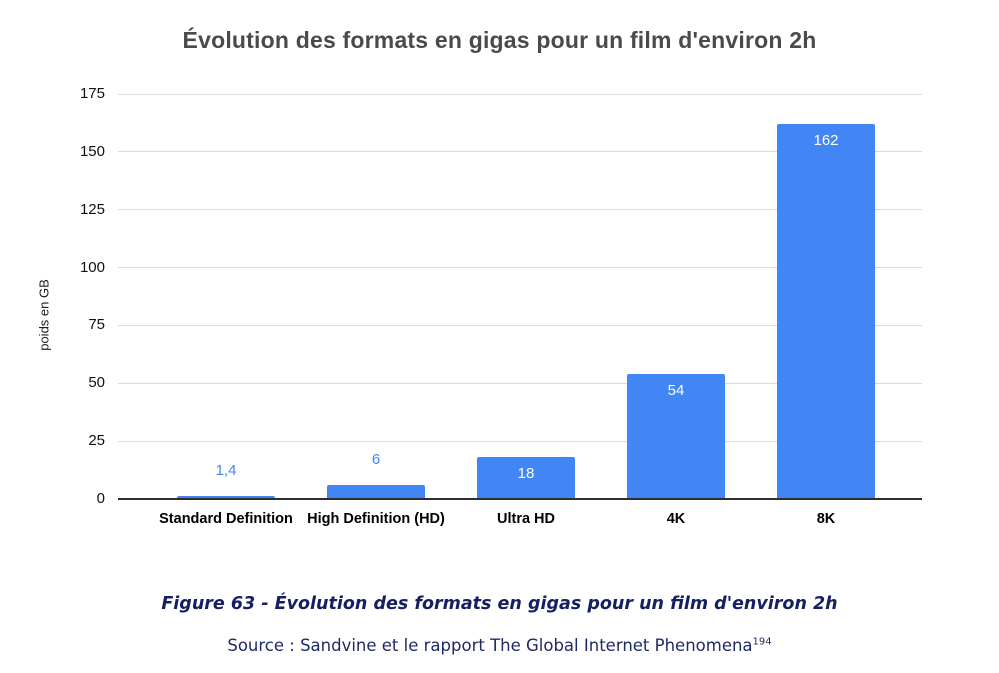 The image size is (999, 673). What do you see at coordinates (525, 519) in the screenshot?
I see `x-axis-label-ultra-hd: Ultra HD` at bounding box center [525, 519].